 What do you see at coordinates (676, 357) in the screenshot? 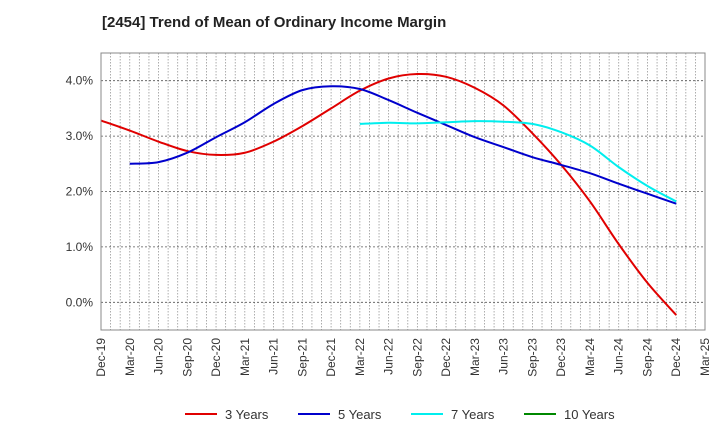
I see `x-tick-label: Dec-24` at bounding box center [676, 357].